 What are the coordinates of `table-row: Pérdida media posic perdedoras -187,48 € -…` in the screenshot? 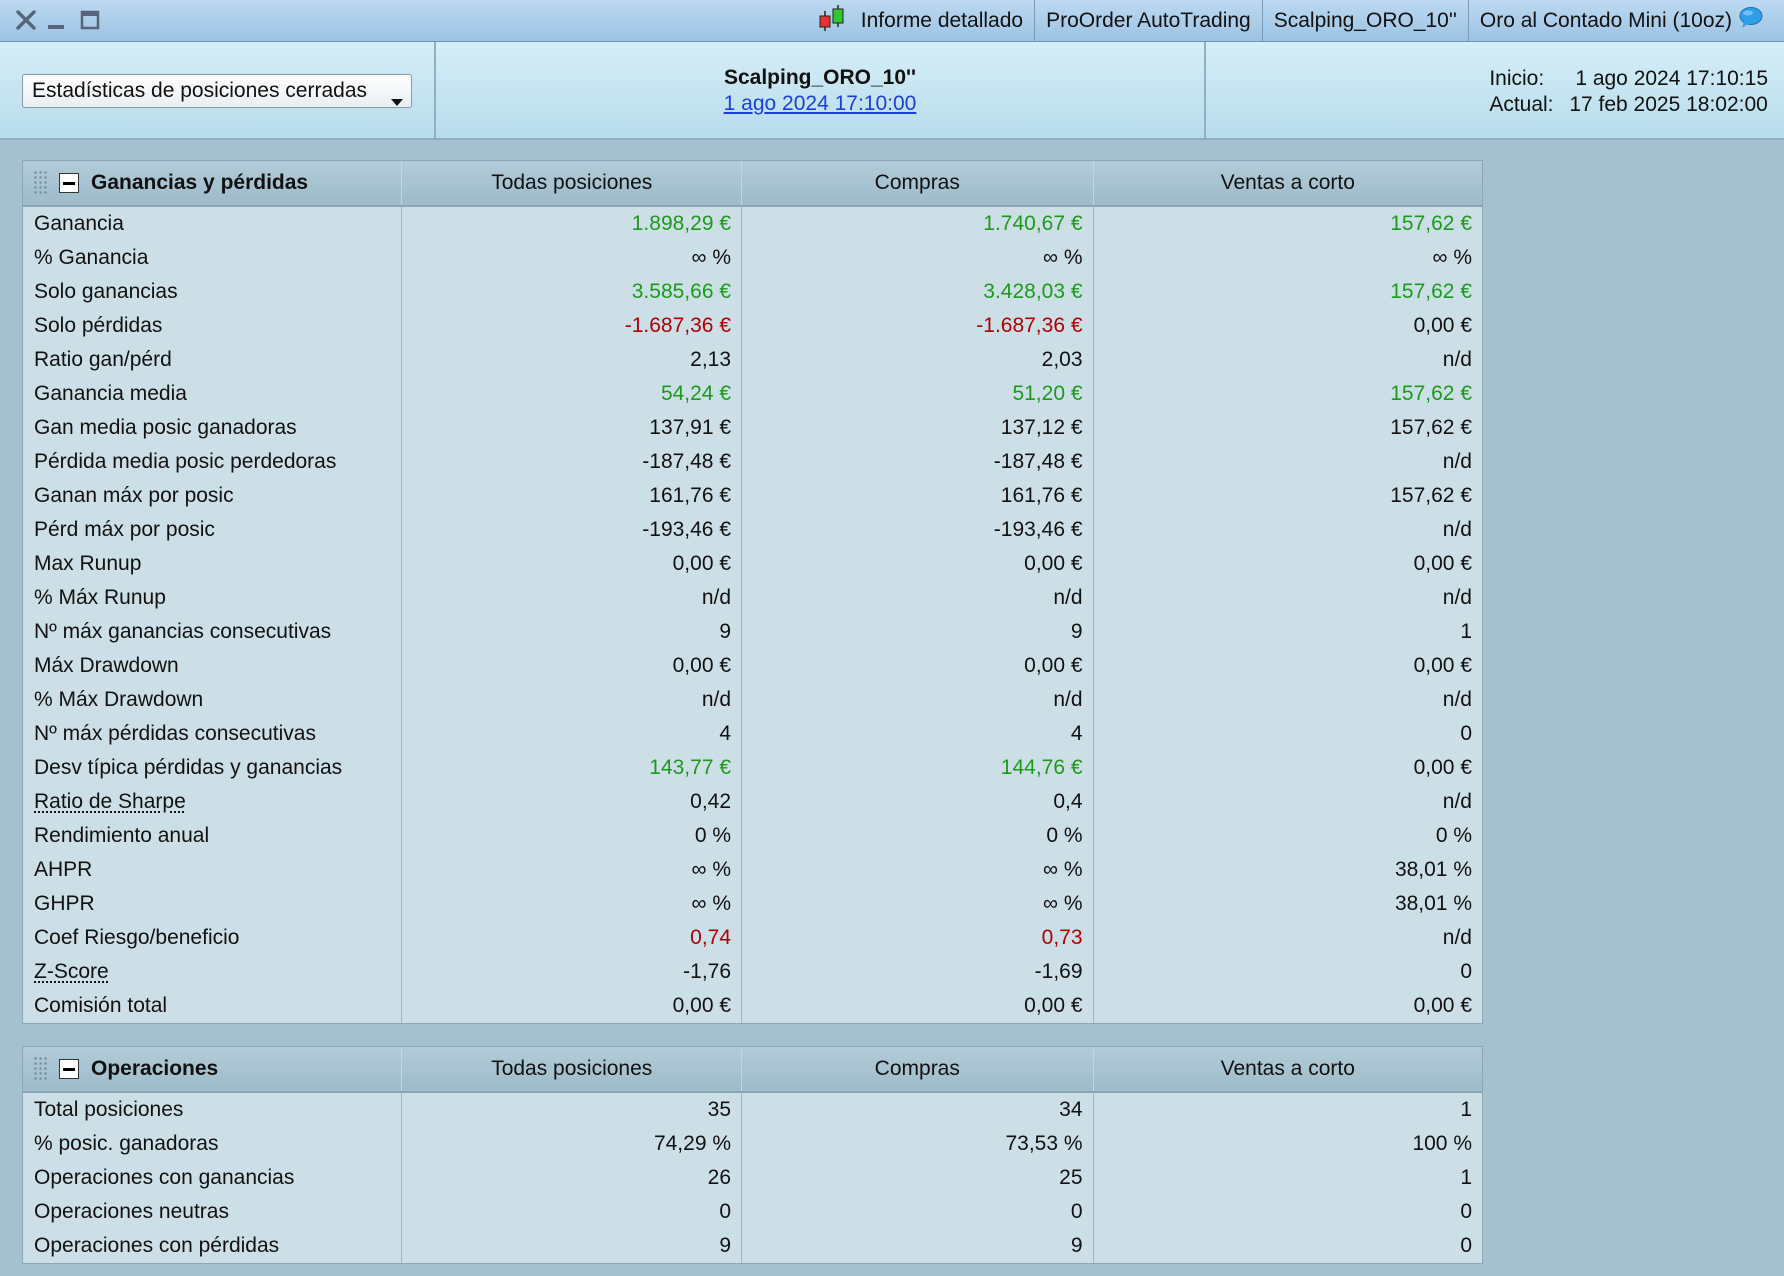 It's located at (752, 462).